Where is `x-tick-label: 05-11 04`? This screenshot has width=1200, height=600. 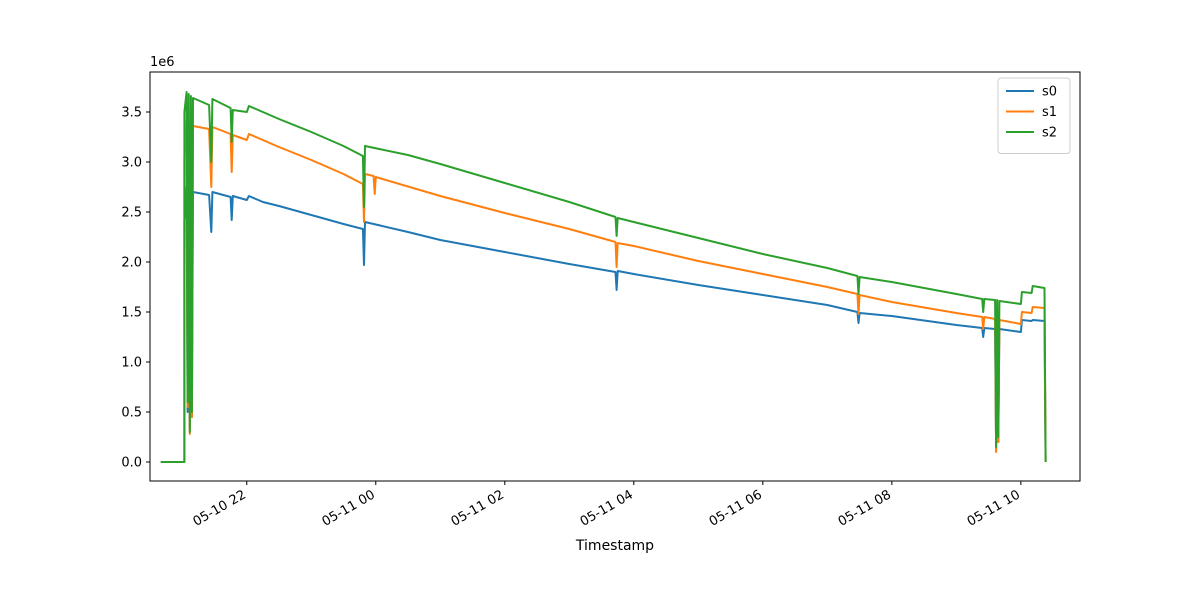 x-tick-label: 05-11 04 is located at coordinates (607, 508).